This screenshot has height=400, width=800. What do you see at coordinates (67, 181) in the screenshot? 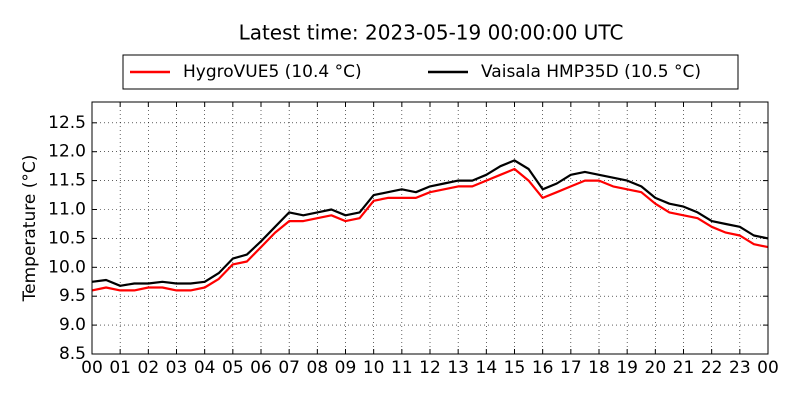
I see `y-tick-label: 11.5` at bounding box center [67, 181].